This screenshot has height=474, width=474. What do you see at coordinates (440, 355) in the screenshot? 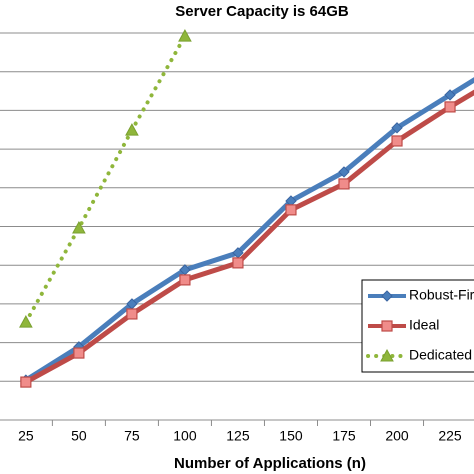
I see `legend-label: Dedicated` at bounding box center [440, 355].